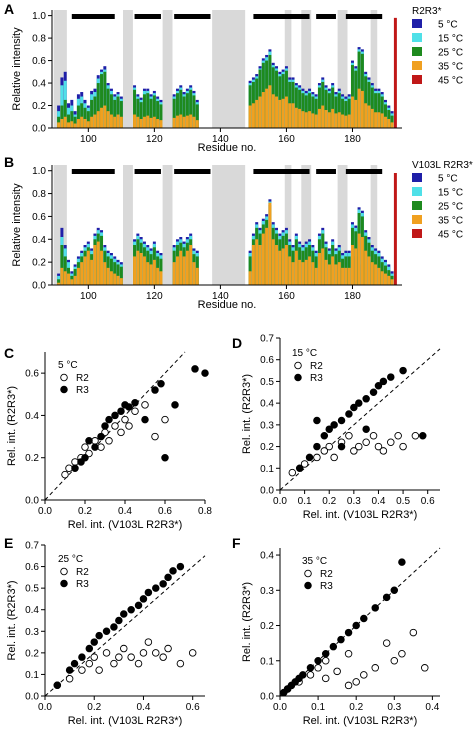 The height and width of the screenshot is (731, 474). What do you see at coordinates (220, 139) in the screenshot?
I see `x-tick-label: 140` at bounding box center [220, 139].